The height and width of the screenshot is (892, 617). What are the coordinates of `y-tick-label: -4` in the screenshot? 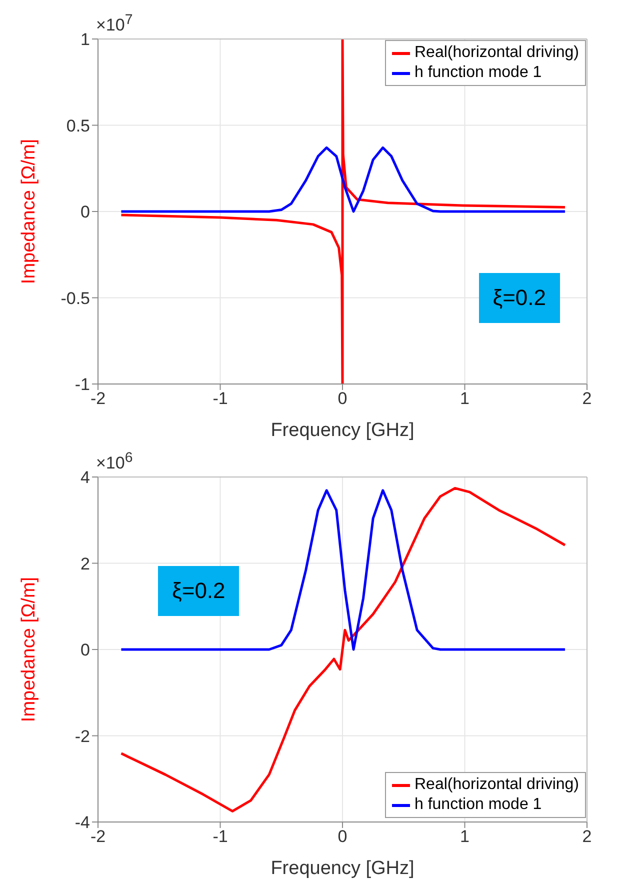 It's located at (82, 822).